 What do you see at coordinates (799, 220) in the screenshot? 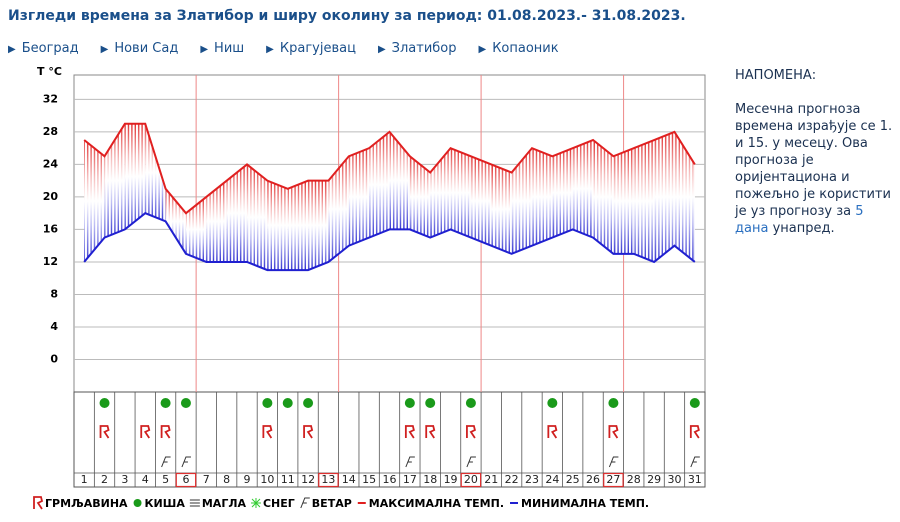
I see `note-link: 5 дана` at bounding box center [799, 220].